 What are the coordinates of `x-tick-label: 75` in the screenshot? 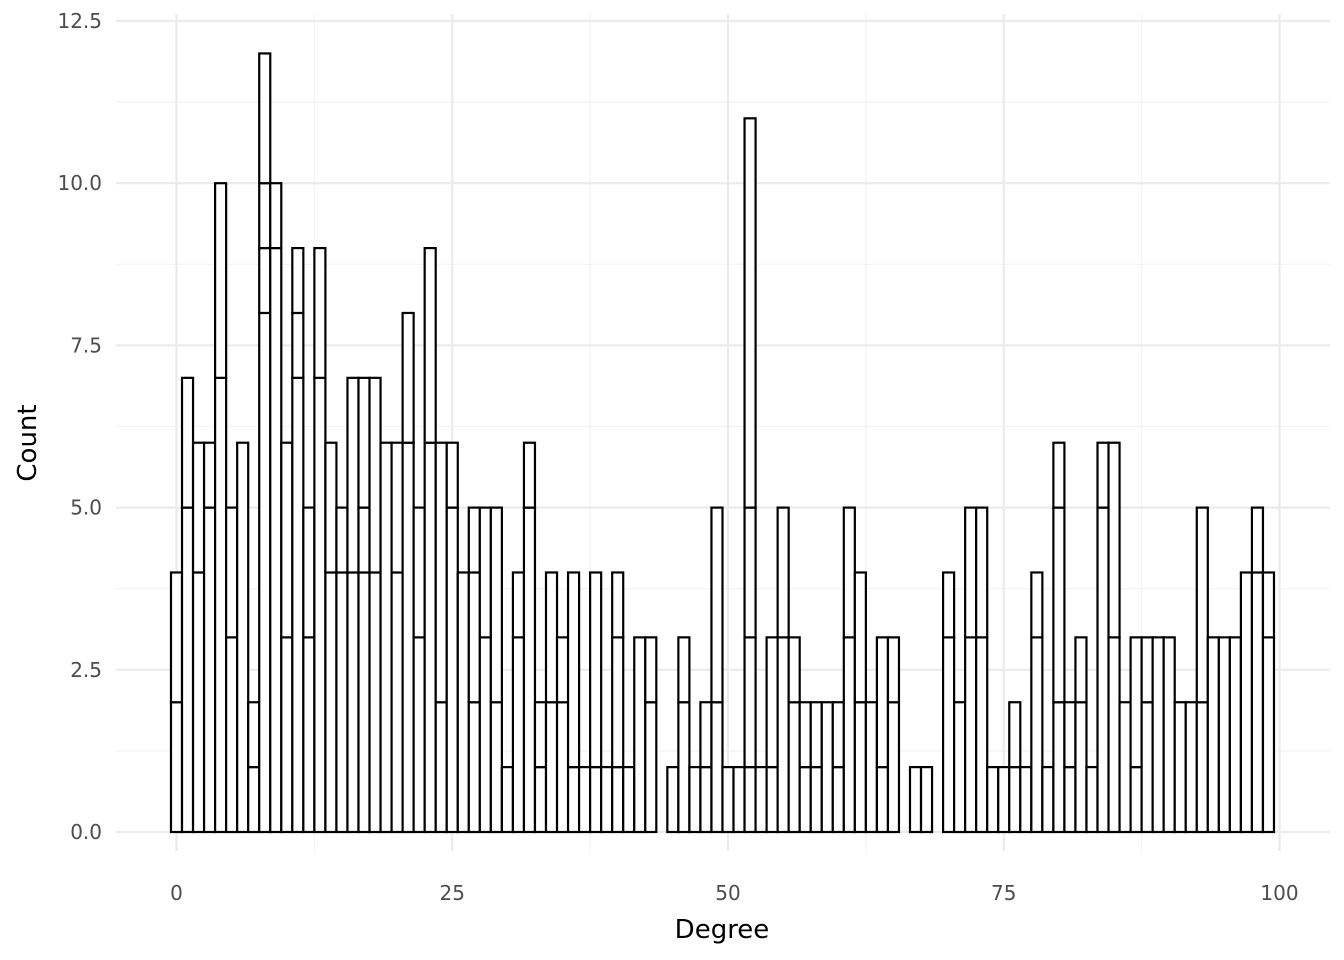 It's located at (1003, 893).